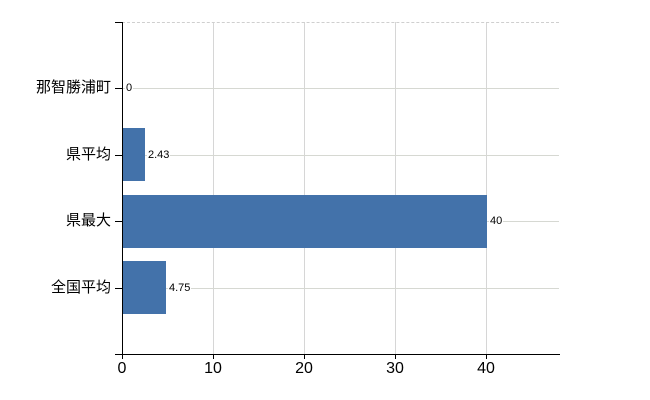 This screenshot has width=650, height=400. Describe the element at coordinates (80, 287) in the screenshot. I see `category-label: 全国平均` at that location.